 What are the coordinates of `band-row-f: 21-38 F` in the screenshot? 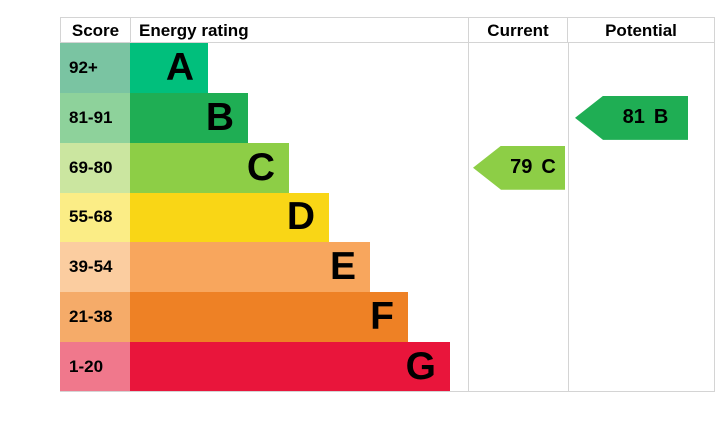 It's located at (264, 317).